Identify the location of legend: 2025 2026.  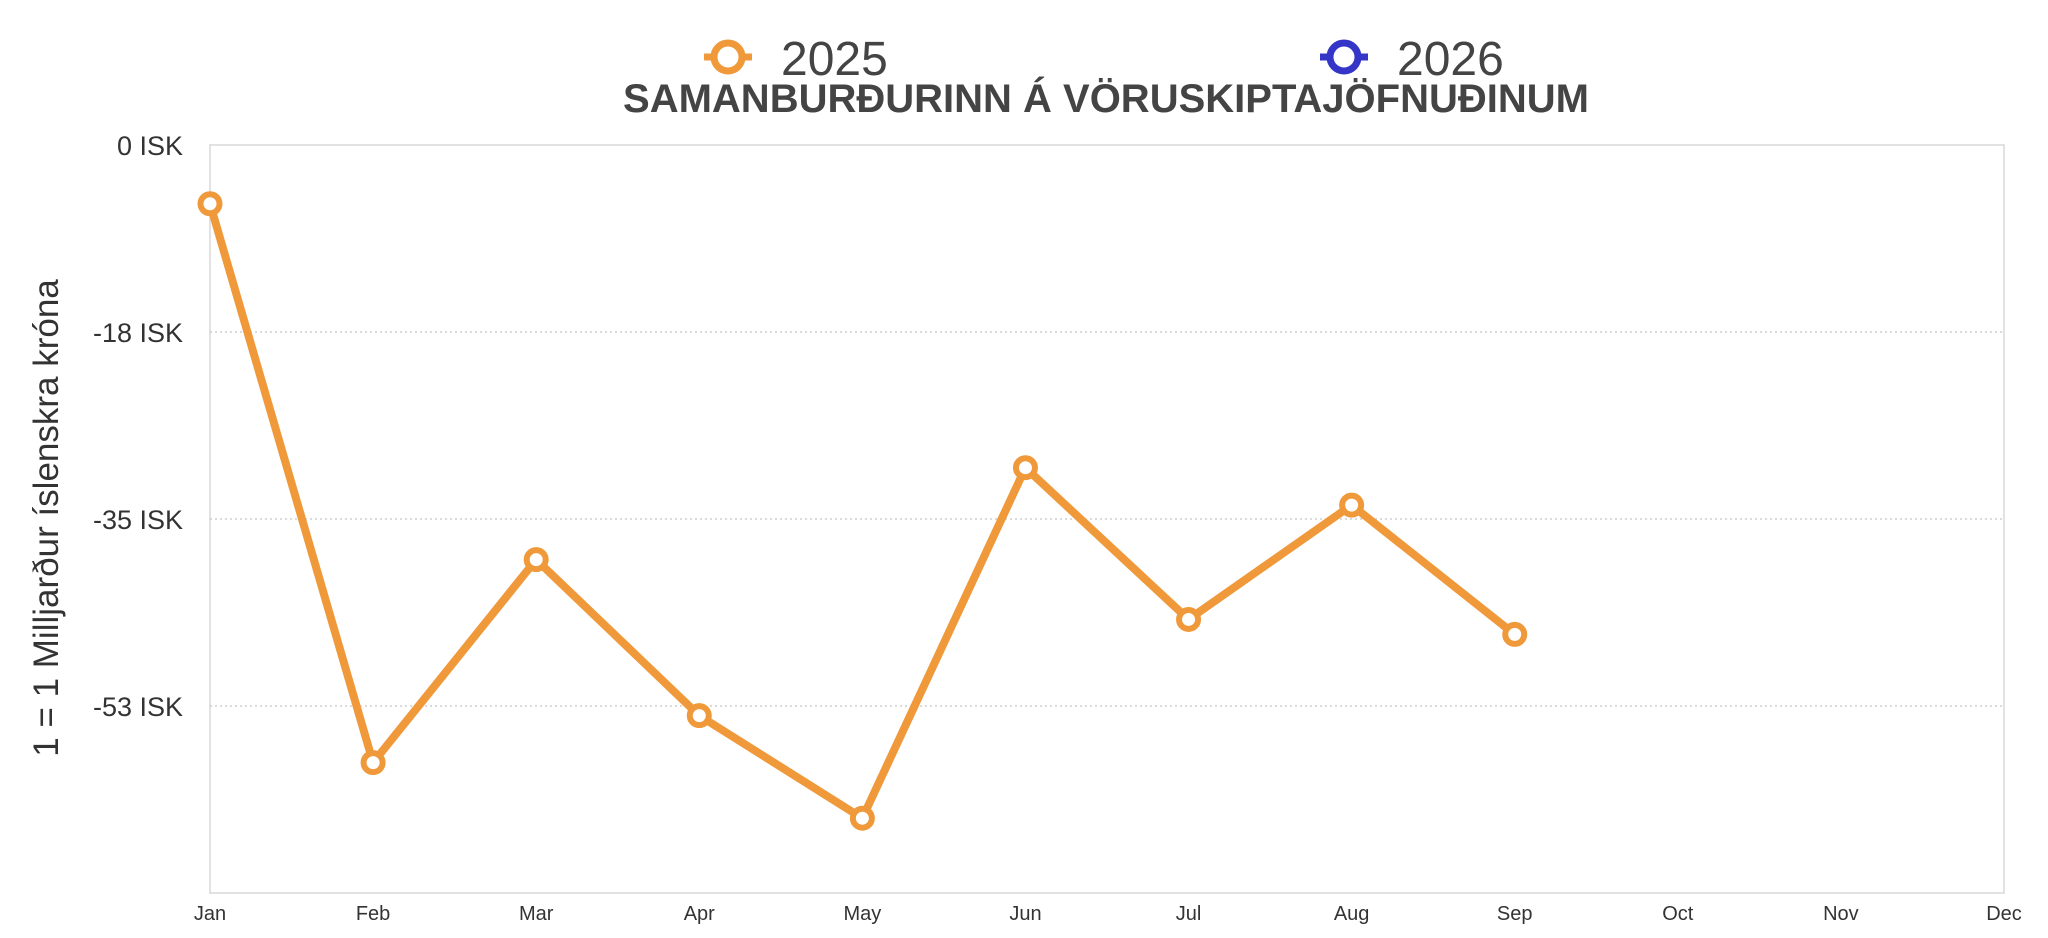
(1104, 59).